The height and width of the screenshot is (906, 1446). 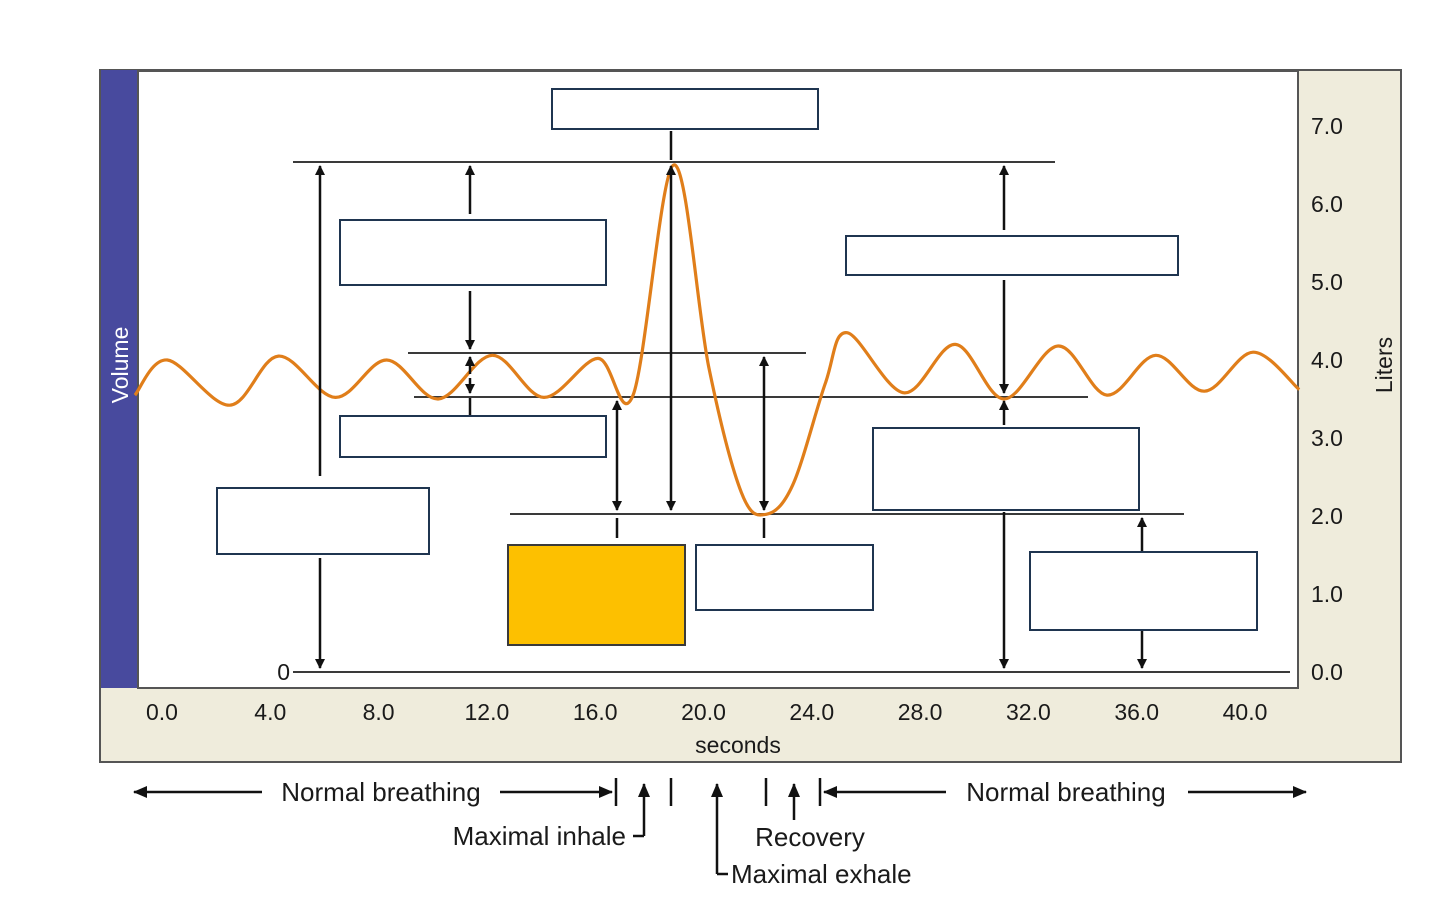 What do you see at coordinates (1384, 365) in the screenshot?
I see `y-axis-right-title: Liters` at bounding box center [1384, 365].